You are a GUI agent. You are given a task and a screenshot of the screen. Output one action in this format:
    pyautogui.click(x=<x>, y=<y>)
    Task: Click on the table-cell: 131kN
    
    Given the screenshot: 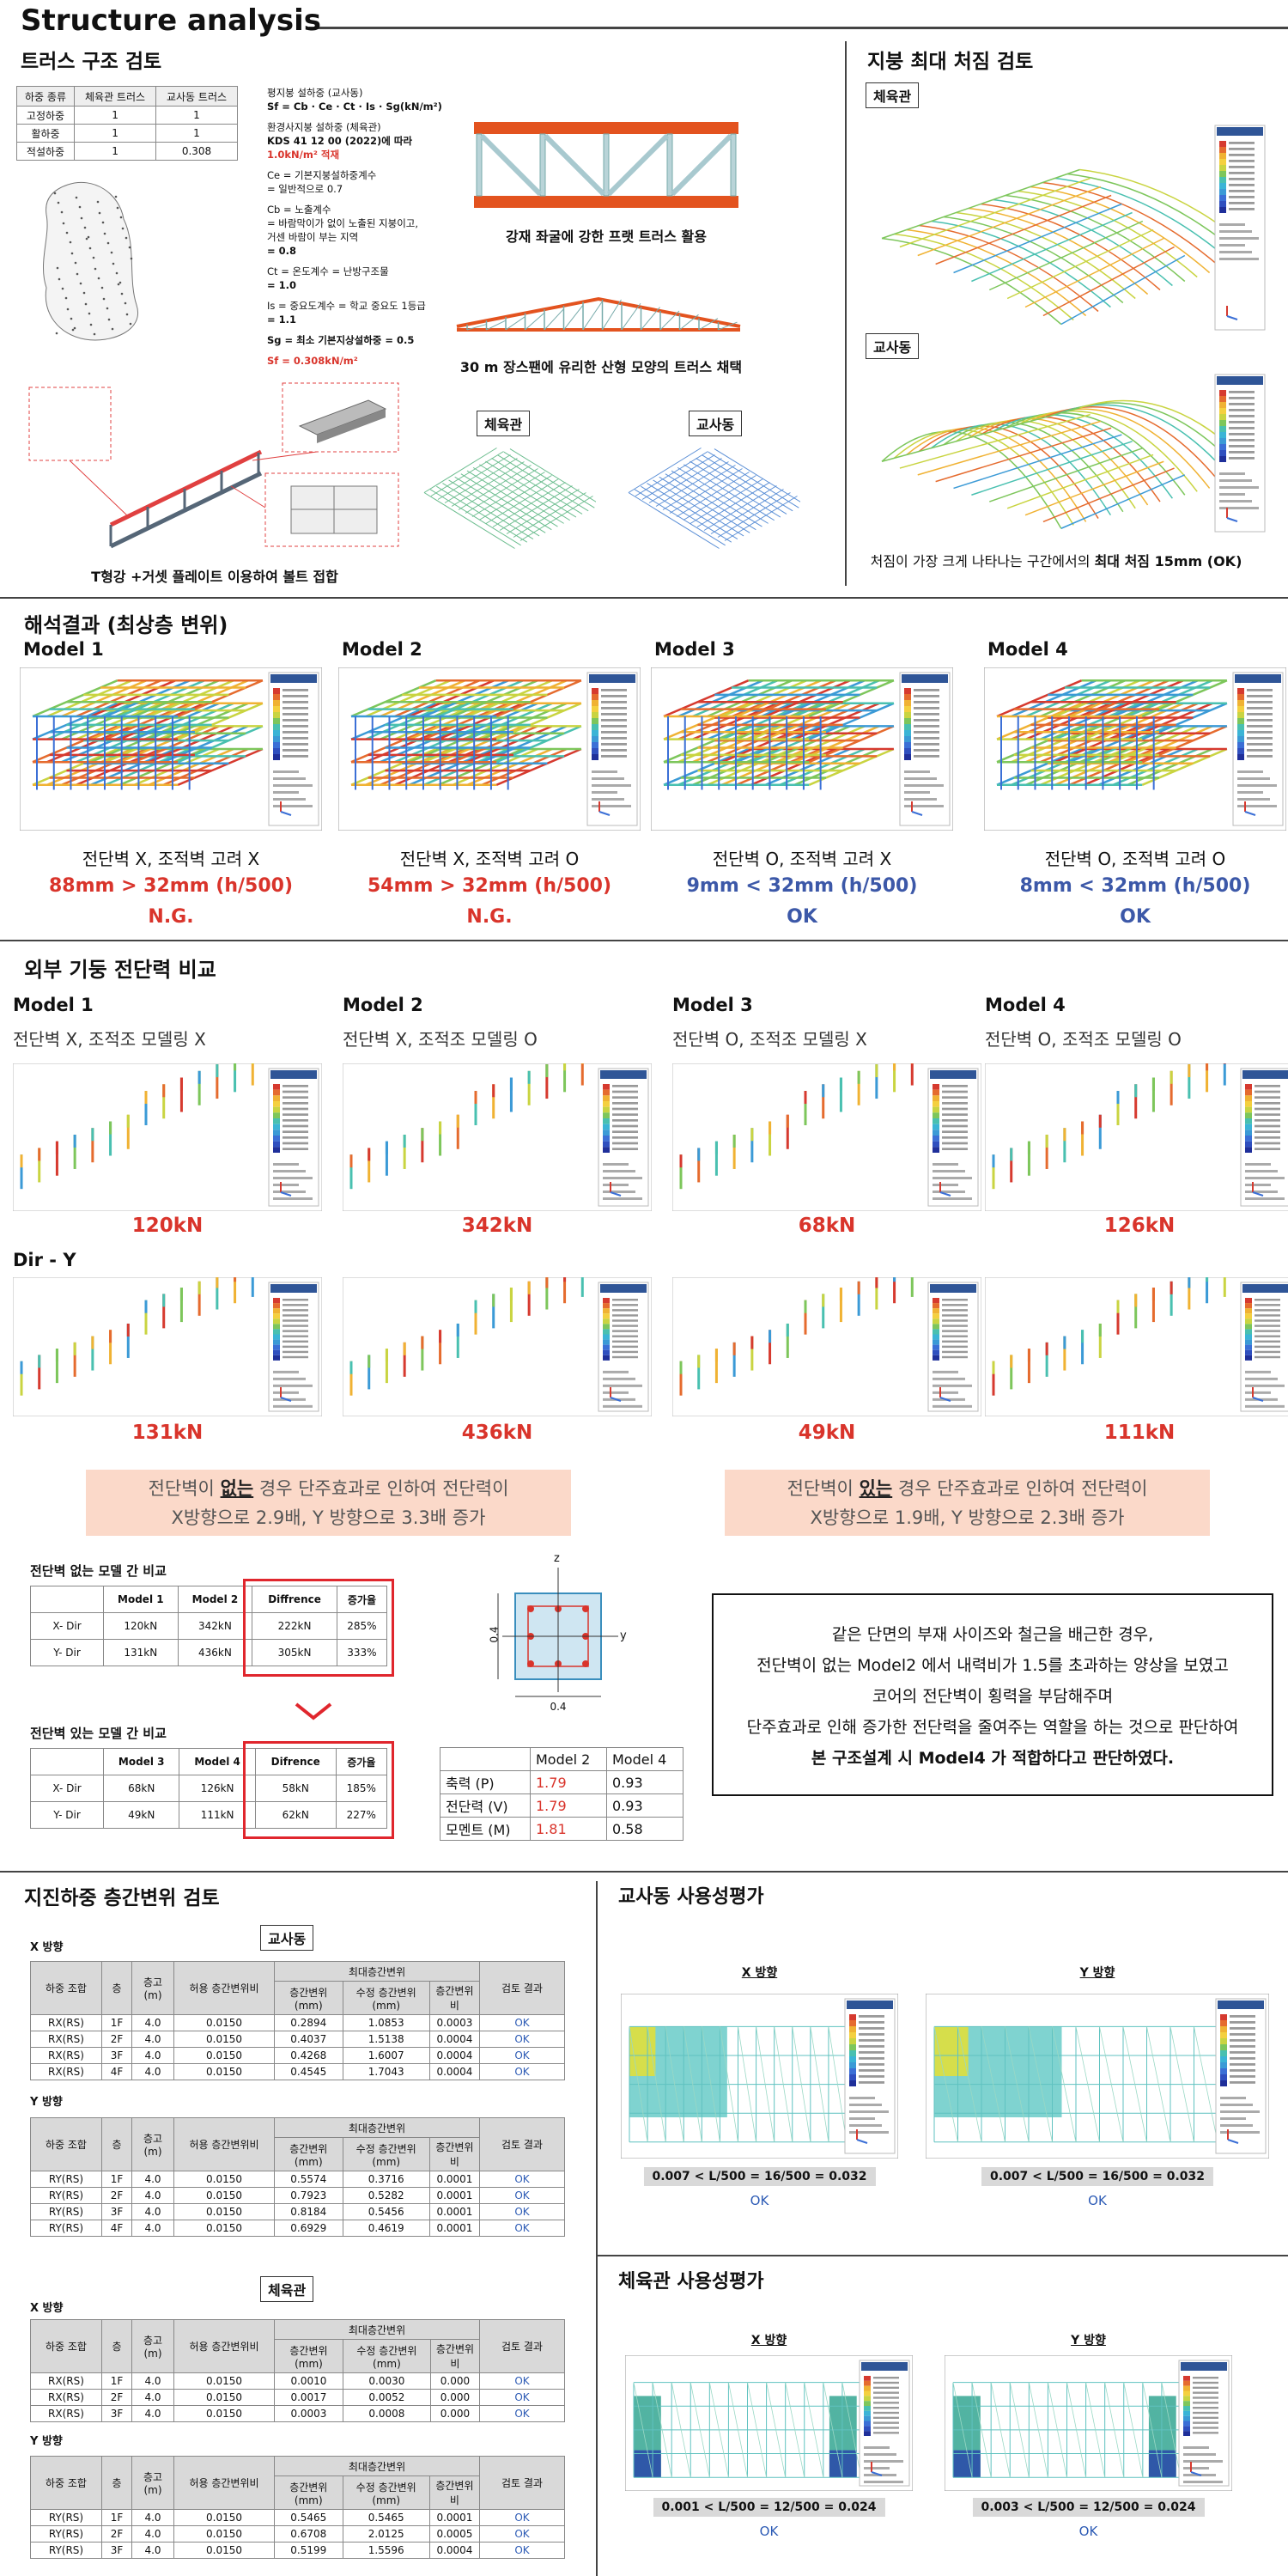 What is the action you would take?
    pyautogui.click(x=141, y=1652)
    